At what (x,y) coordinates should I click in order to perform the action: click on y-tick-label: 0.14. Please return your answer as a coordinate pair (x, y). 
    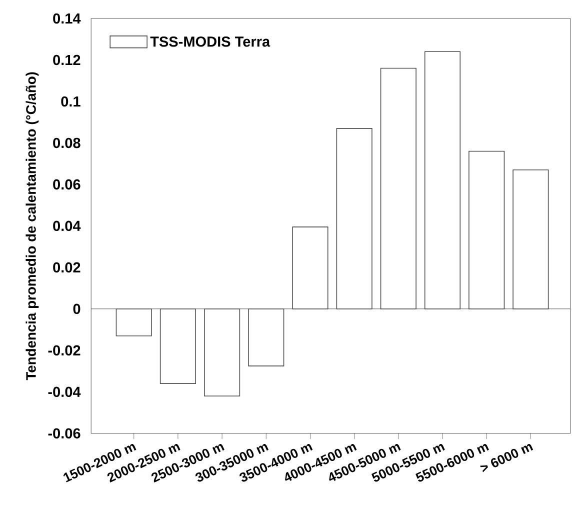
    Looking at the image, I should click on (67, 18).